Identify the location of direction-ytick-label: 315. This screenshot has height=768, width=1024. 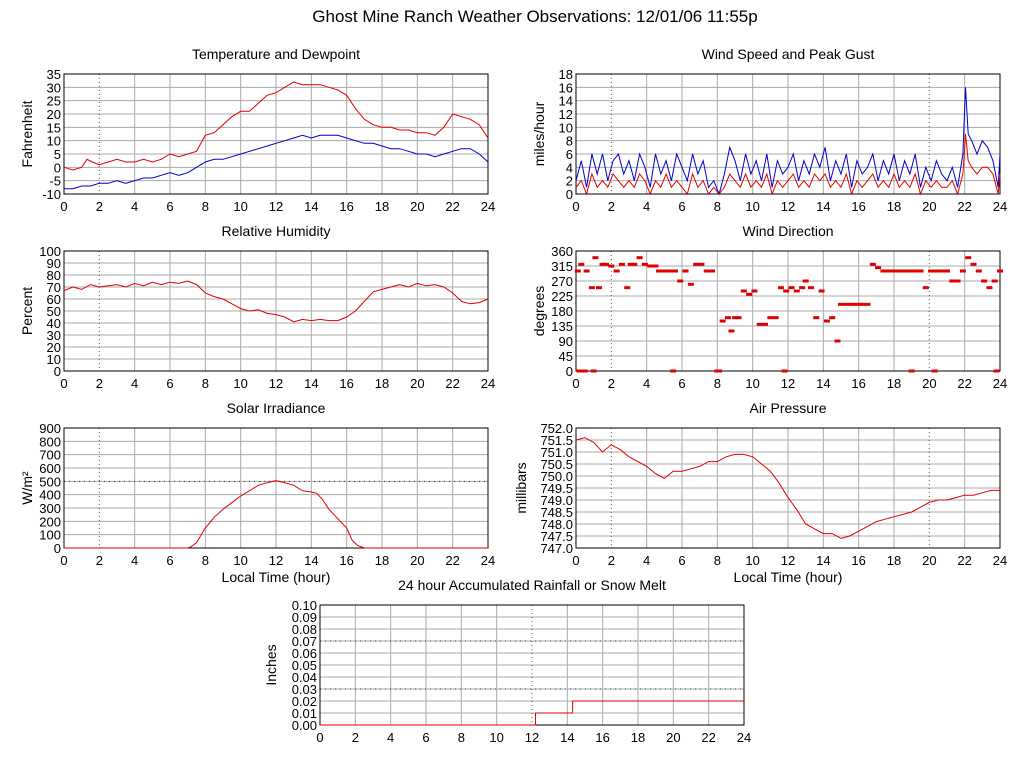
(562, 266).